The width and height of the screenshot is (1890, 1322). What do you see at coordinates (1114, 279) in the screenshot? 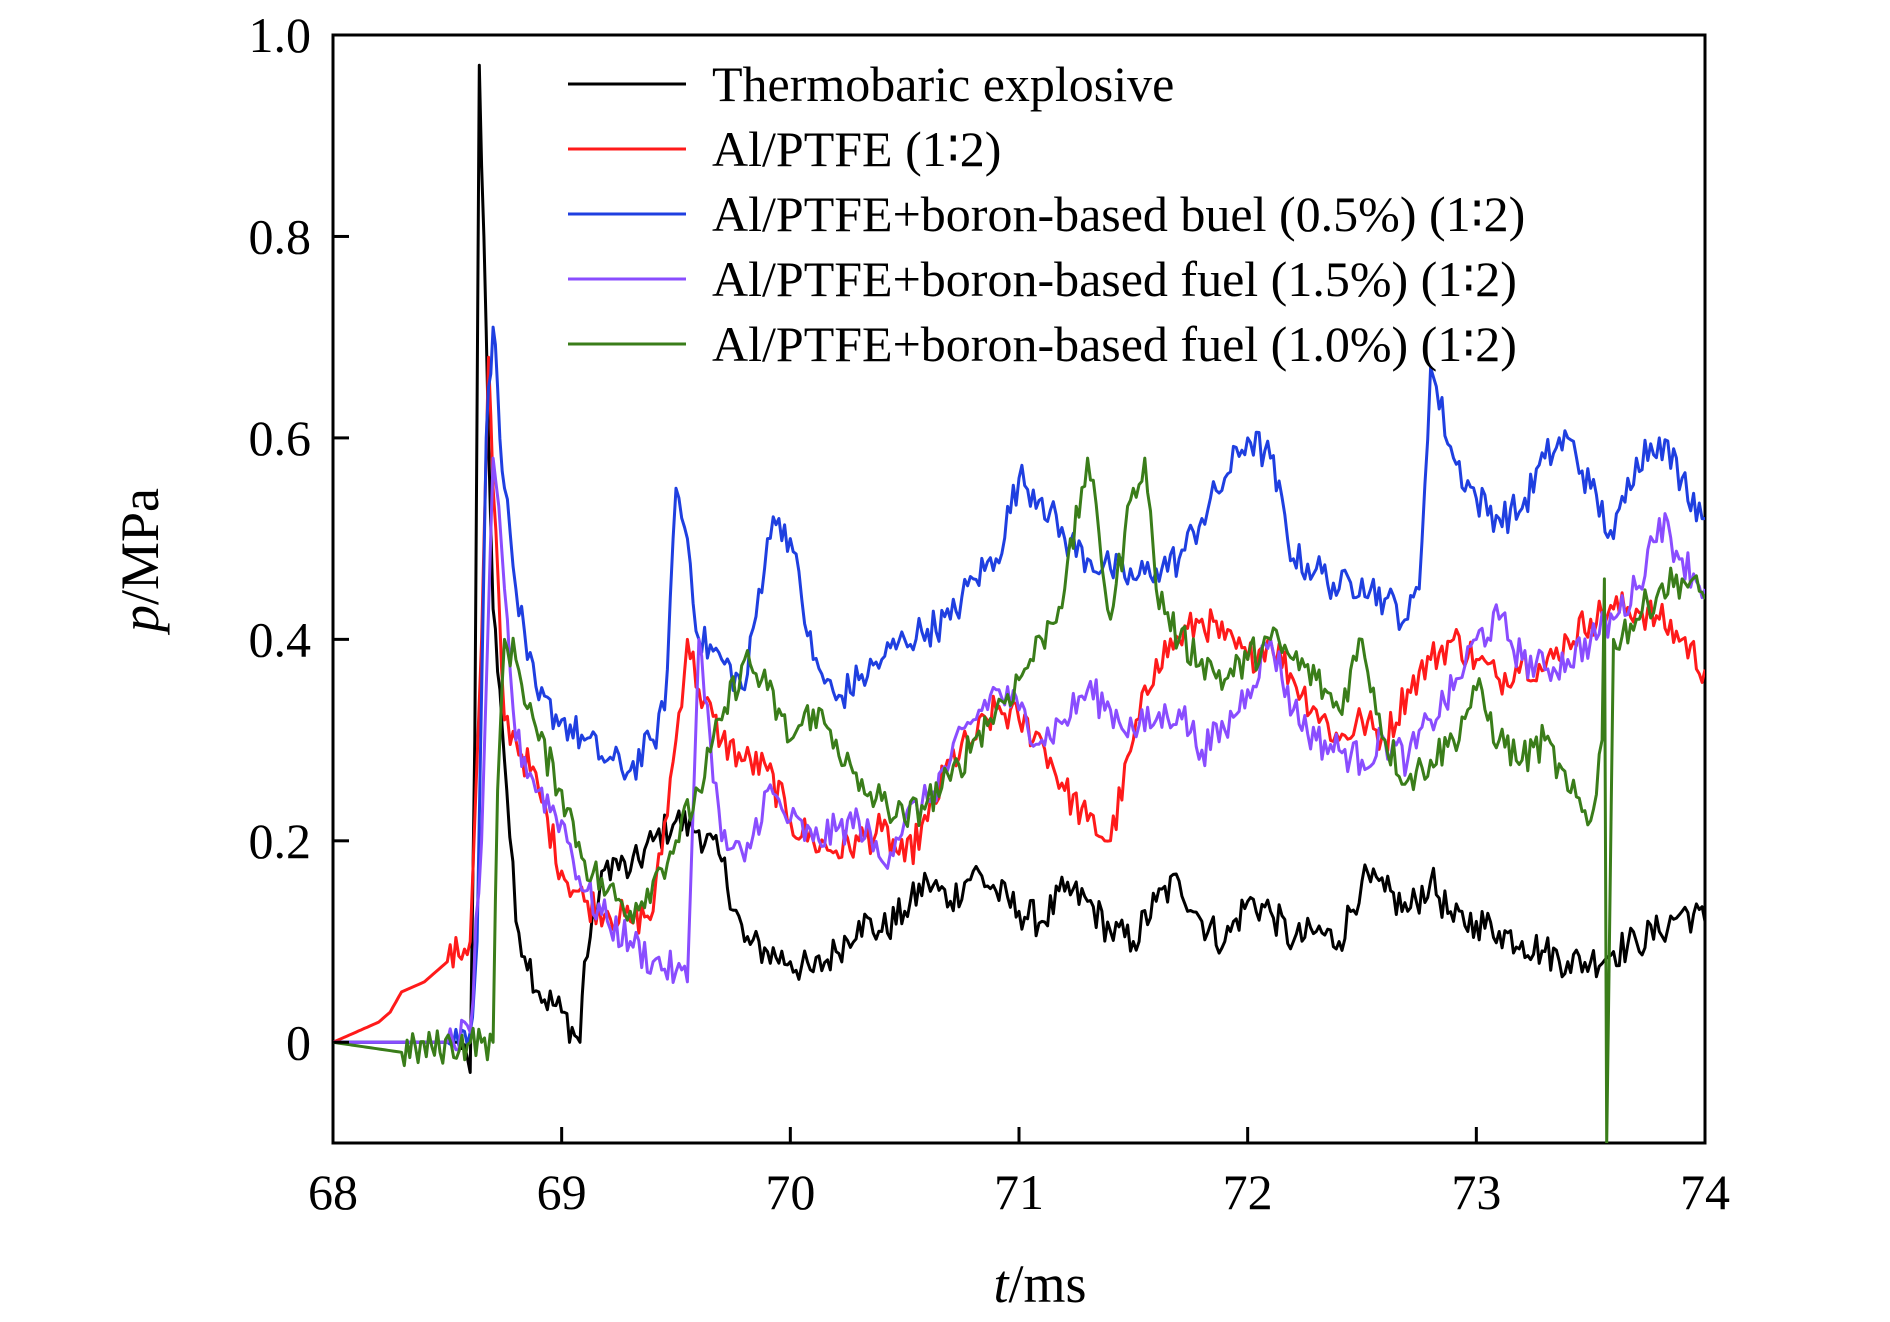
I see `legend-label-4: Al/PTFE+boron-based fuel (1.5%) (1∶2)` at bounding box center [1114, 279].